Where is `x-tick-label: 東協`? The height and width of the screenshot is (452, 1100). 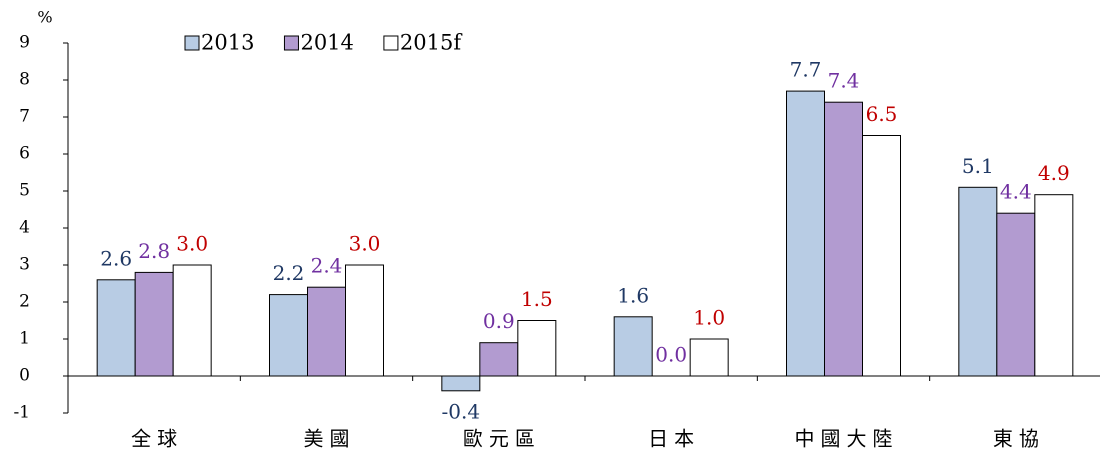
x-tick-label: 東協 is located at coordinates (1019, 439).